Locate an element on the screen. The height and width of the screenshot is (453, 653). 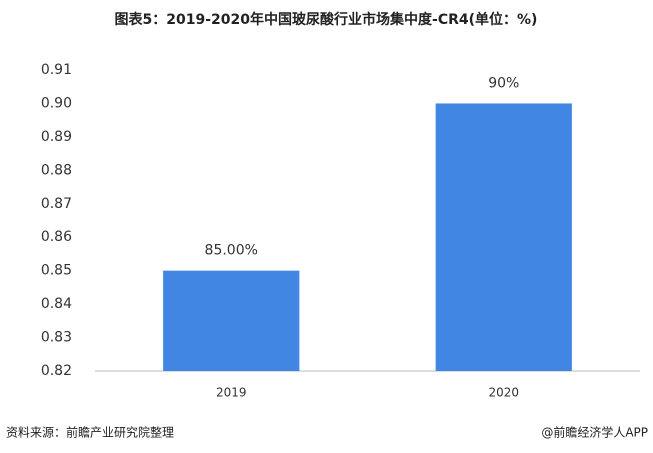
value-label: 85.00% is located at coordinates (231, 251).